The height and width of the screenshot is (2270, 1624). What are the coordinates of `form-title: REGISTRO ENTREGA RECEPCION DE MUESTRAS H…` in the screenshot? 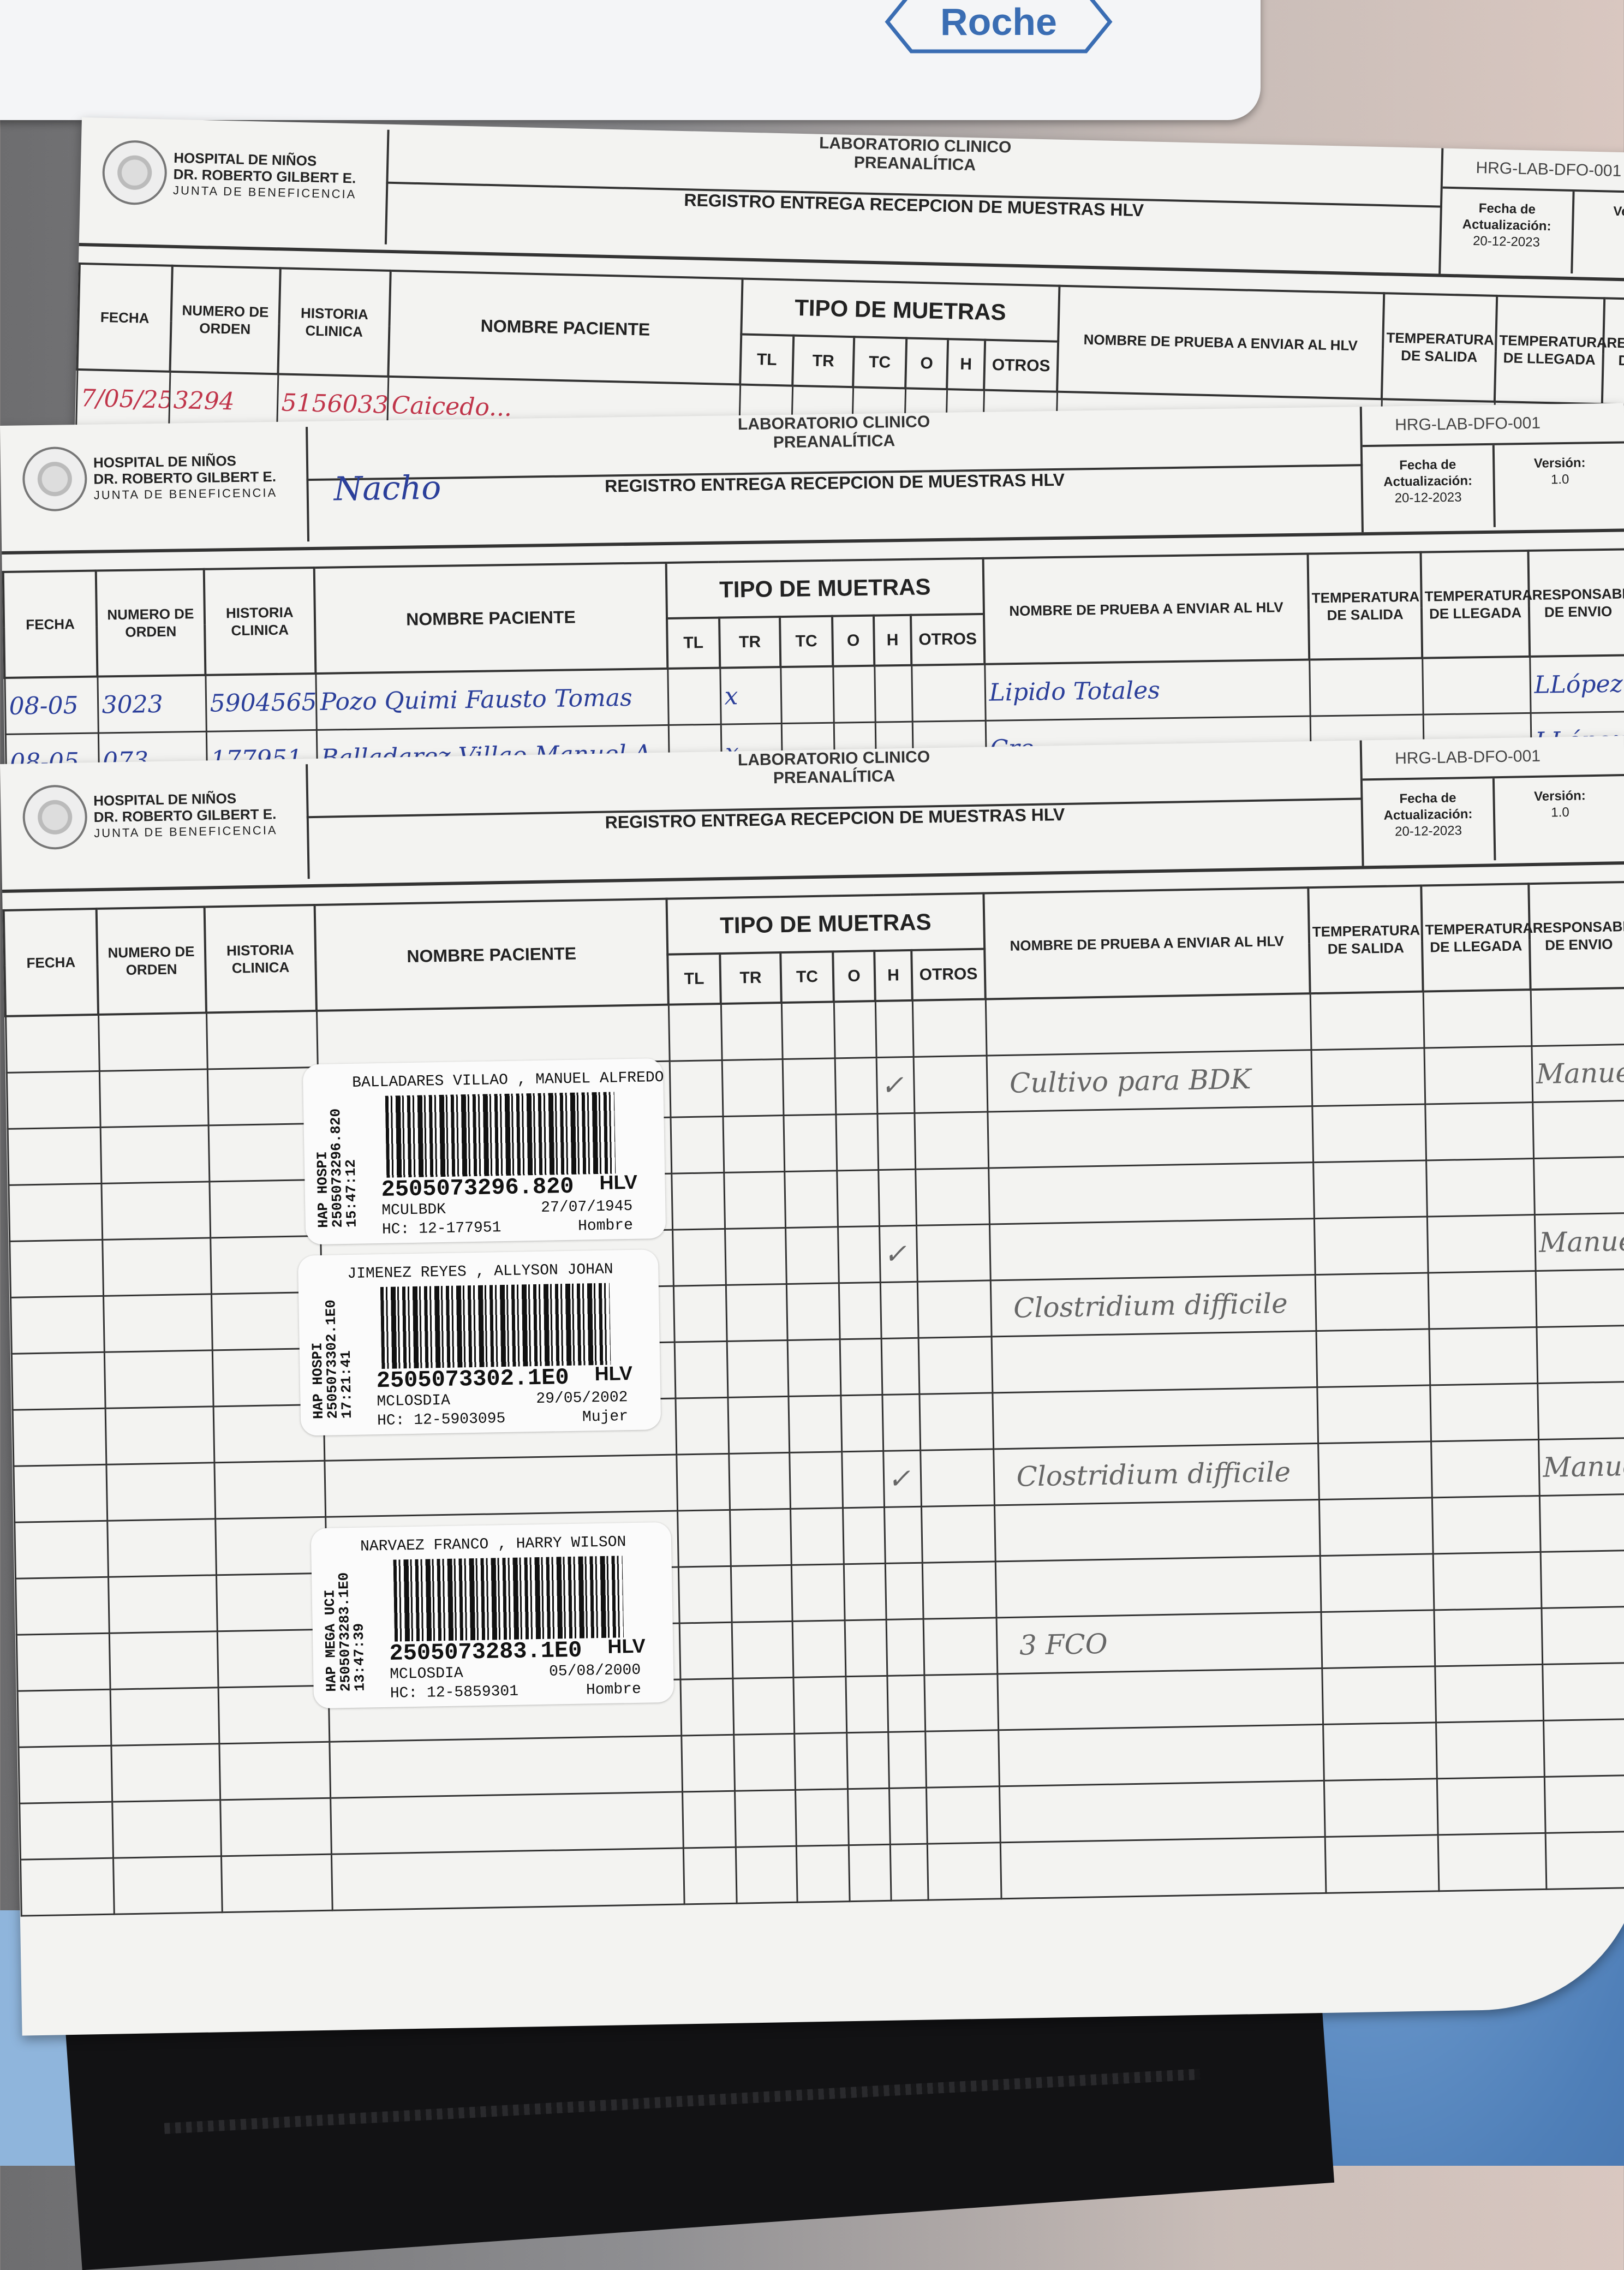 It's located at (914, 205).